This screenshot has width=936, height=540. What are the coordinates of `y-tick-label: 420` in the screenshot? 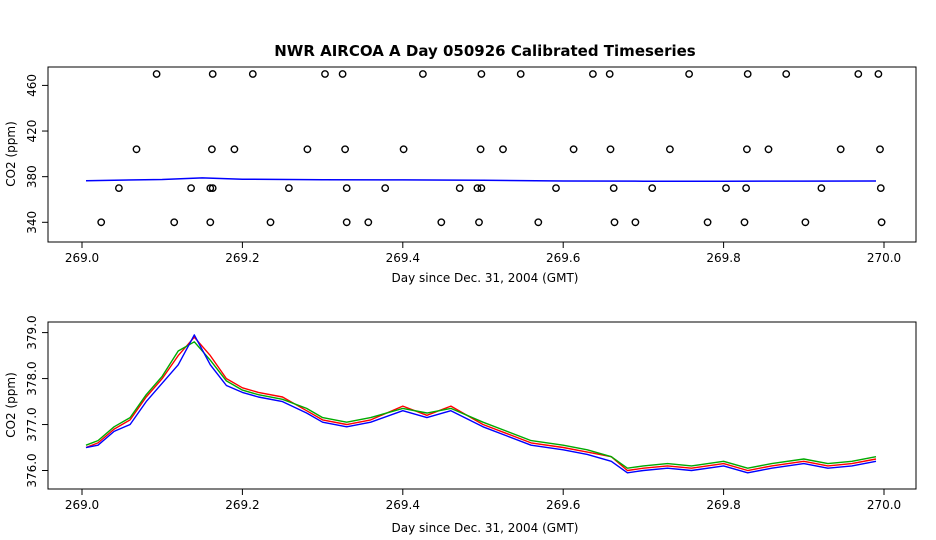 It's located at (32, 131).